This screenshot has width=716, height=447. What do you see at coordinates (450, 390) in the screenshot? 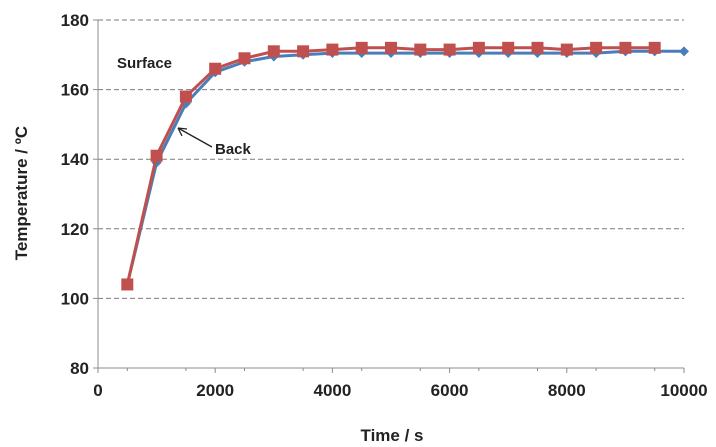
I see `x-tick-label: 6000` at bounding box center [450, 390].